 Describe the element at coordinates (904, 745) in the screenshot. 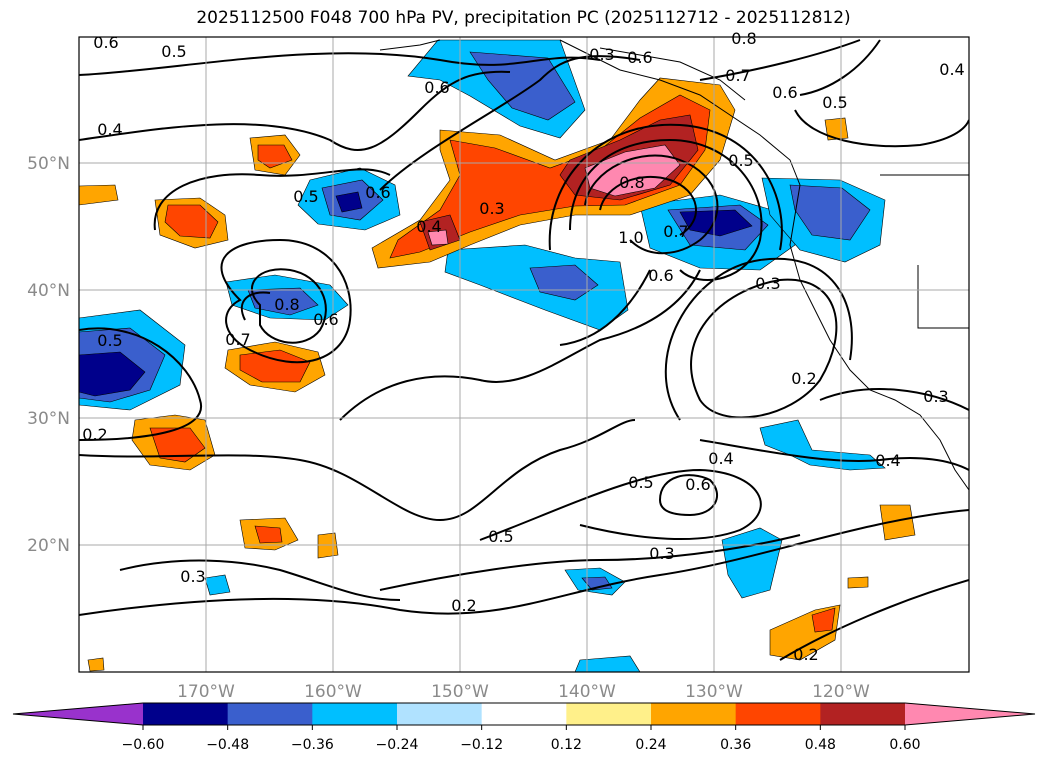

I see `colorbar-tick-label: 0.60` at that location.